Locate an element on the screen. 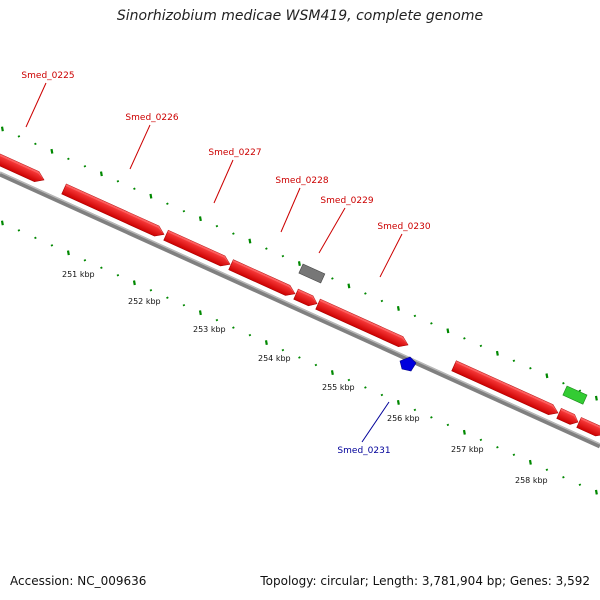 The width and height of the screenshot is (600, 600). tick-label-254: 254 kbp is located at coordinates (274, 358).